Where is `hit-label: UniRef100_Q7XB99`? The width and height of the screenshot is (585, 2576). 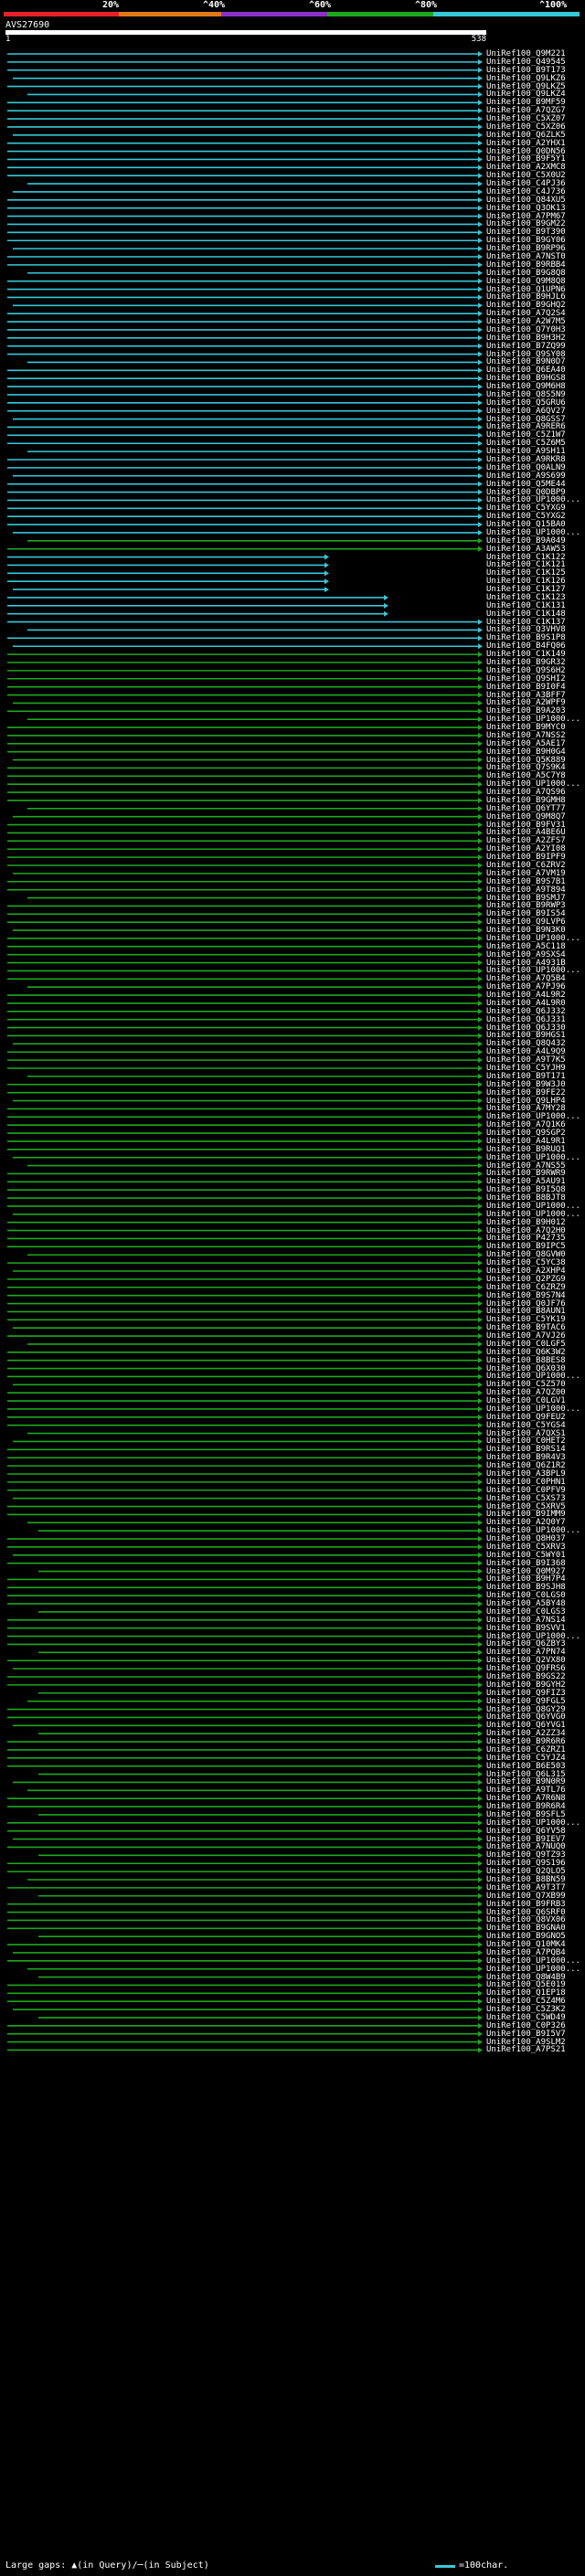 hit-label: UniRef100_Q7XB99 is located at coordinates (526, 1896).